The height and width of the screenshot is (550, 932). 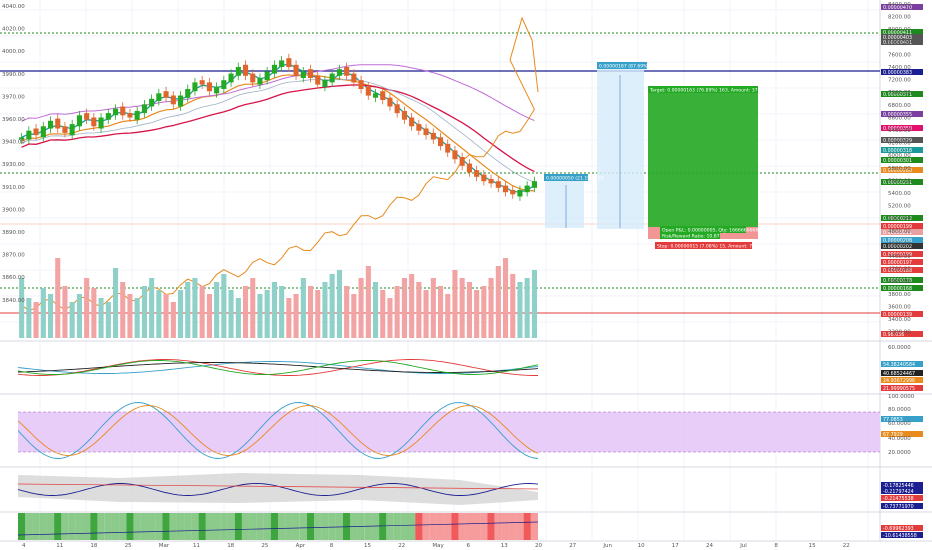 What do you see at coordinates (897, 161) in the screenshot?
I see `price-tag-text: 0.00000301` at bounding box center [897, 161].